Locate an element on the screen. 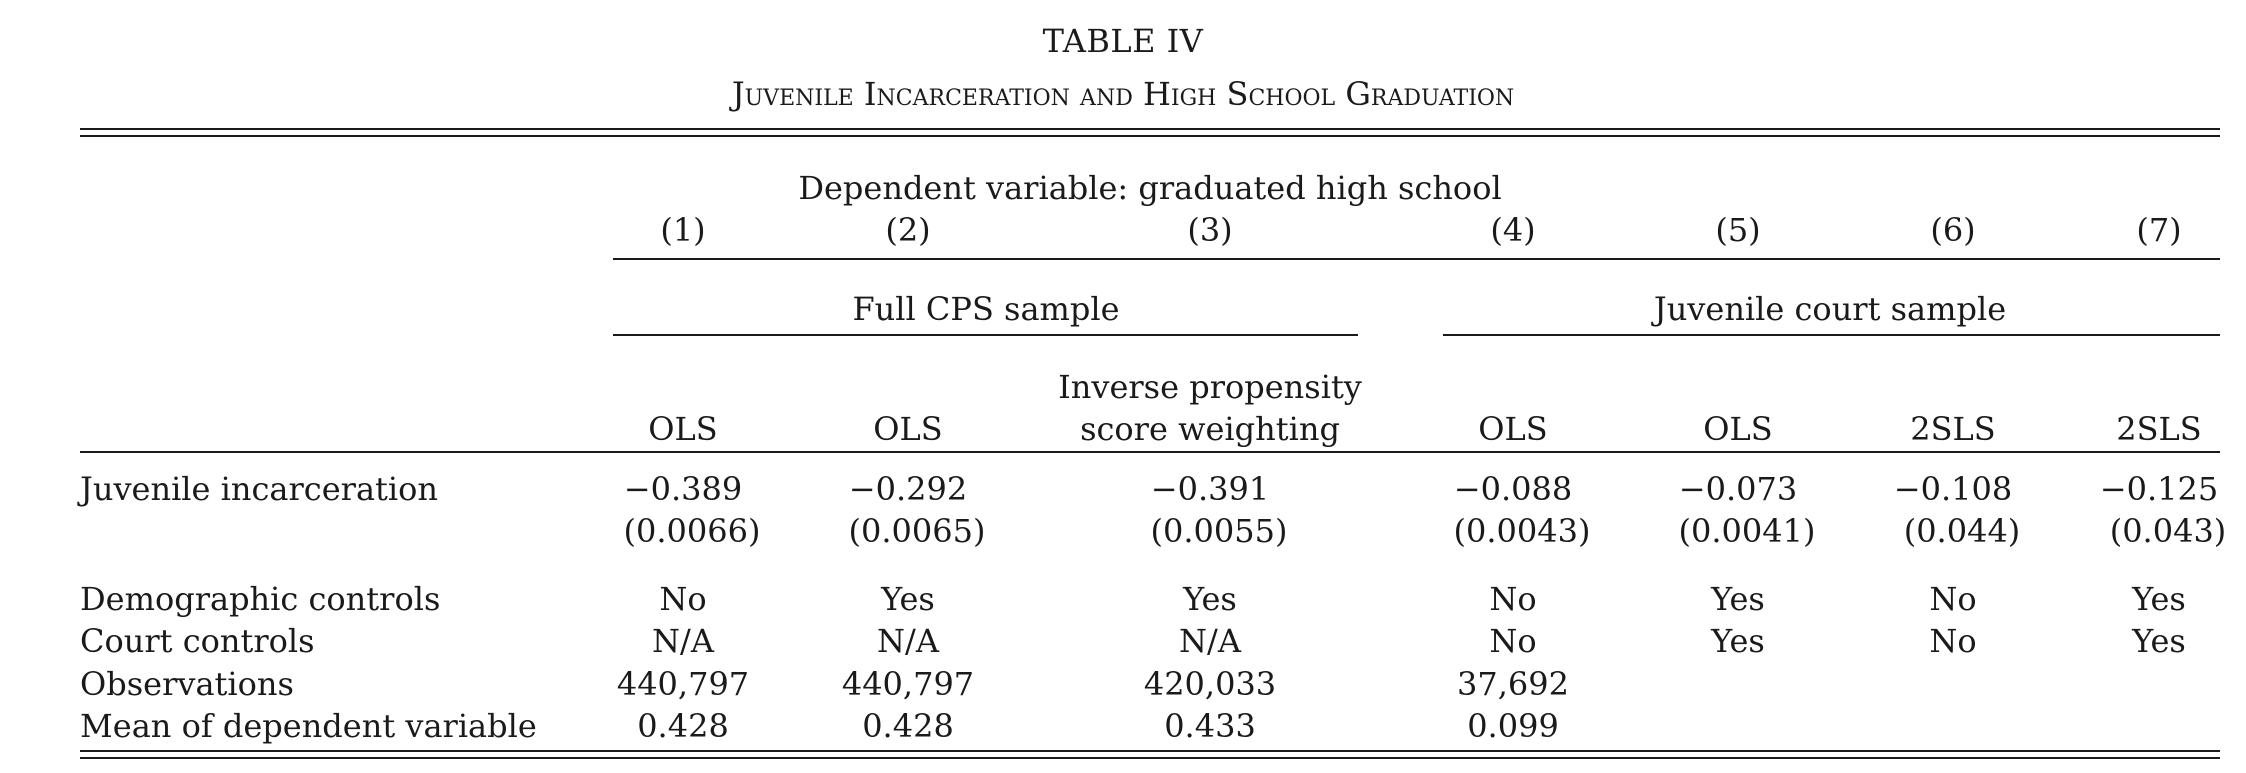 The image size is (2246, 773). coefficient-cell: −0.073 is located at coordinates (1738, 489).